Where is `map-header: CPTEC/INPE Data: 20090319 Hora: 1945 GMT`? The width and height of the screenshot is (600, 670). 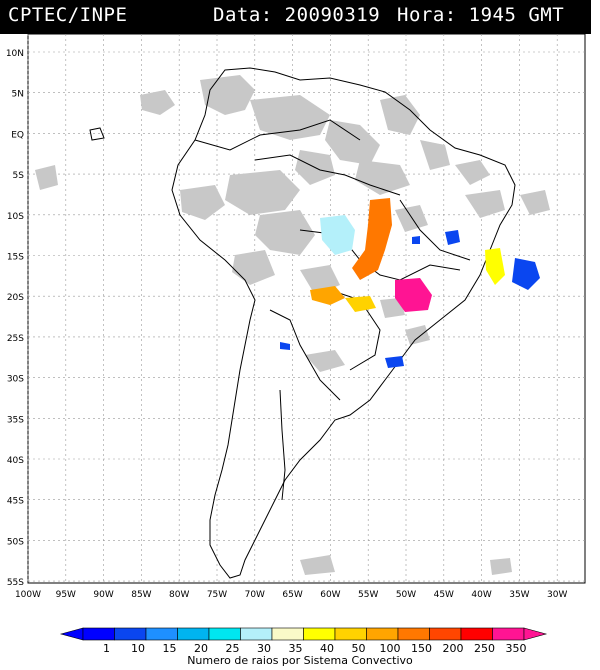 map-header: CPTEC/INPE Data: 20090319 Hora: 1945 GMT is located at coordinates (295, 17).